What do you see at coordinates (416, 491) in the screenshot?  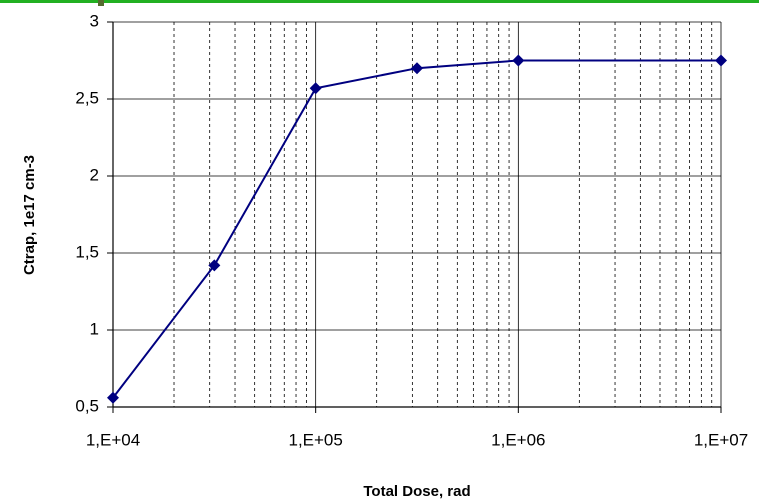 I see `x-axis-title: Total Dose, rad` at bounding box center [416, 491].